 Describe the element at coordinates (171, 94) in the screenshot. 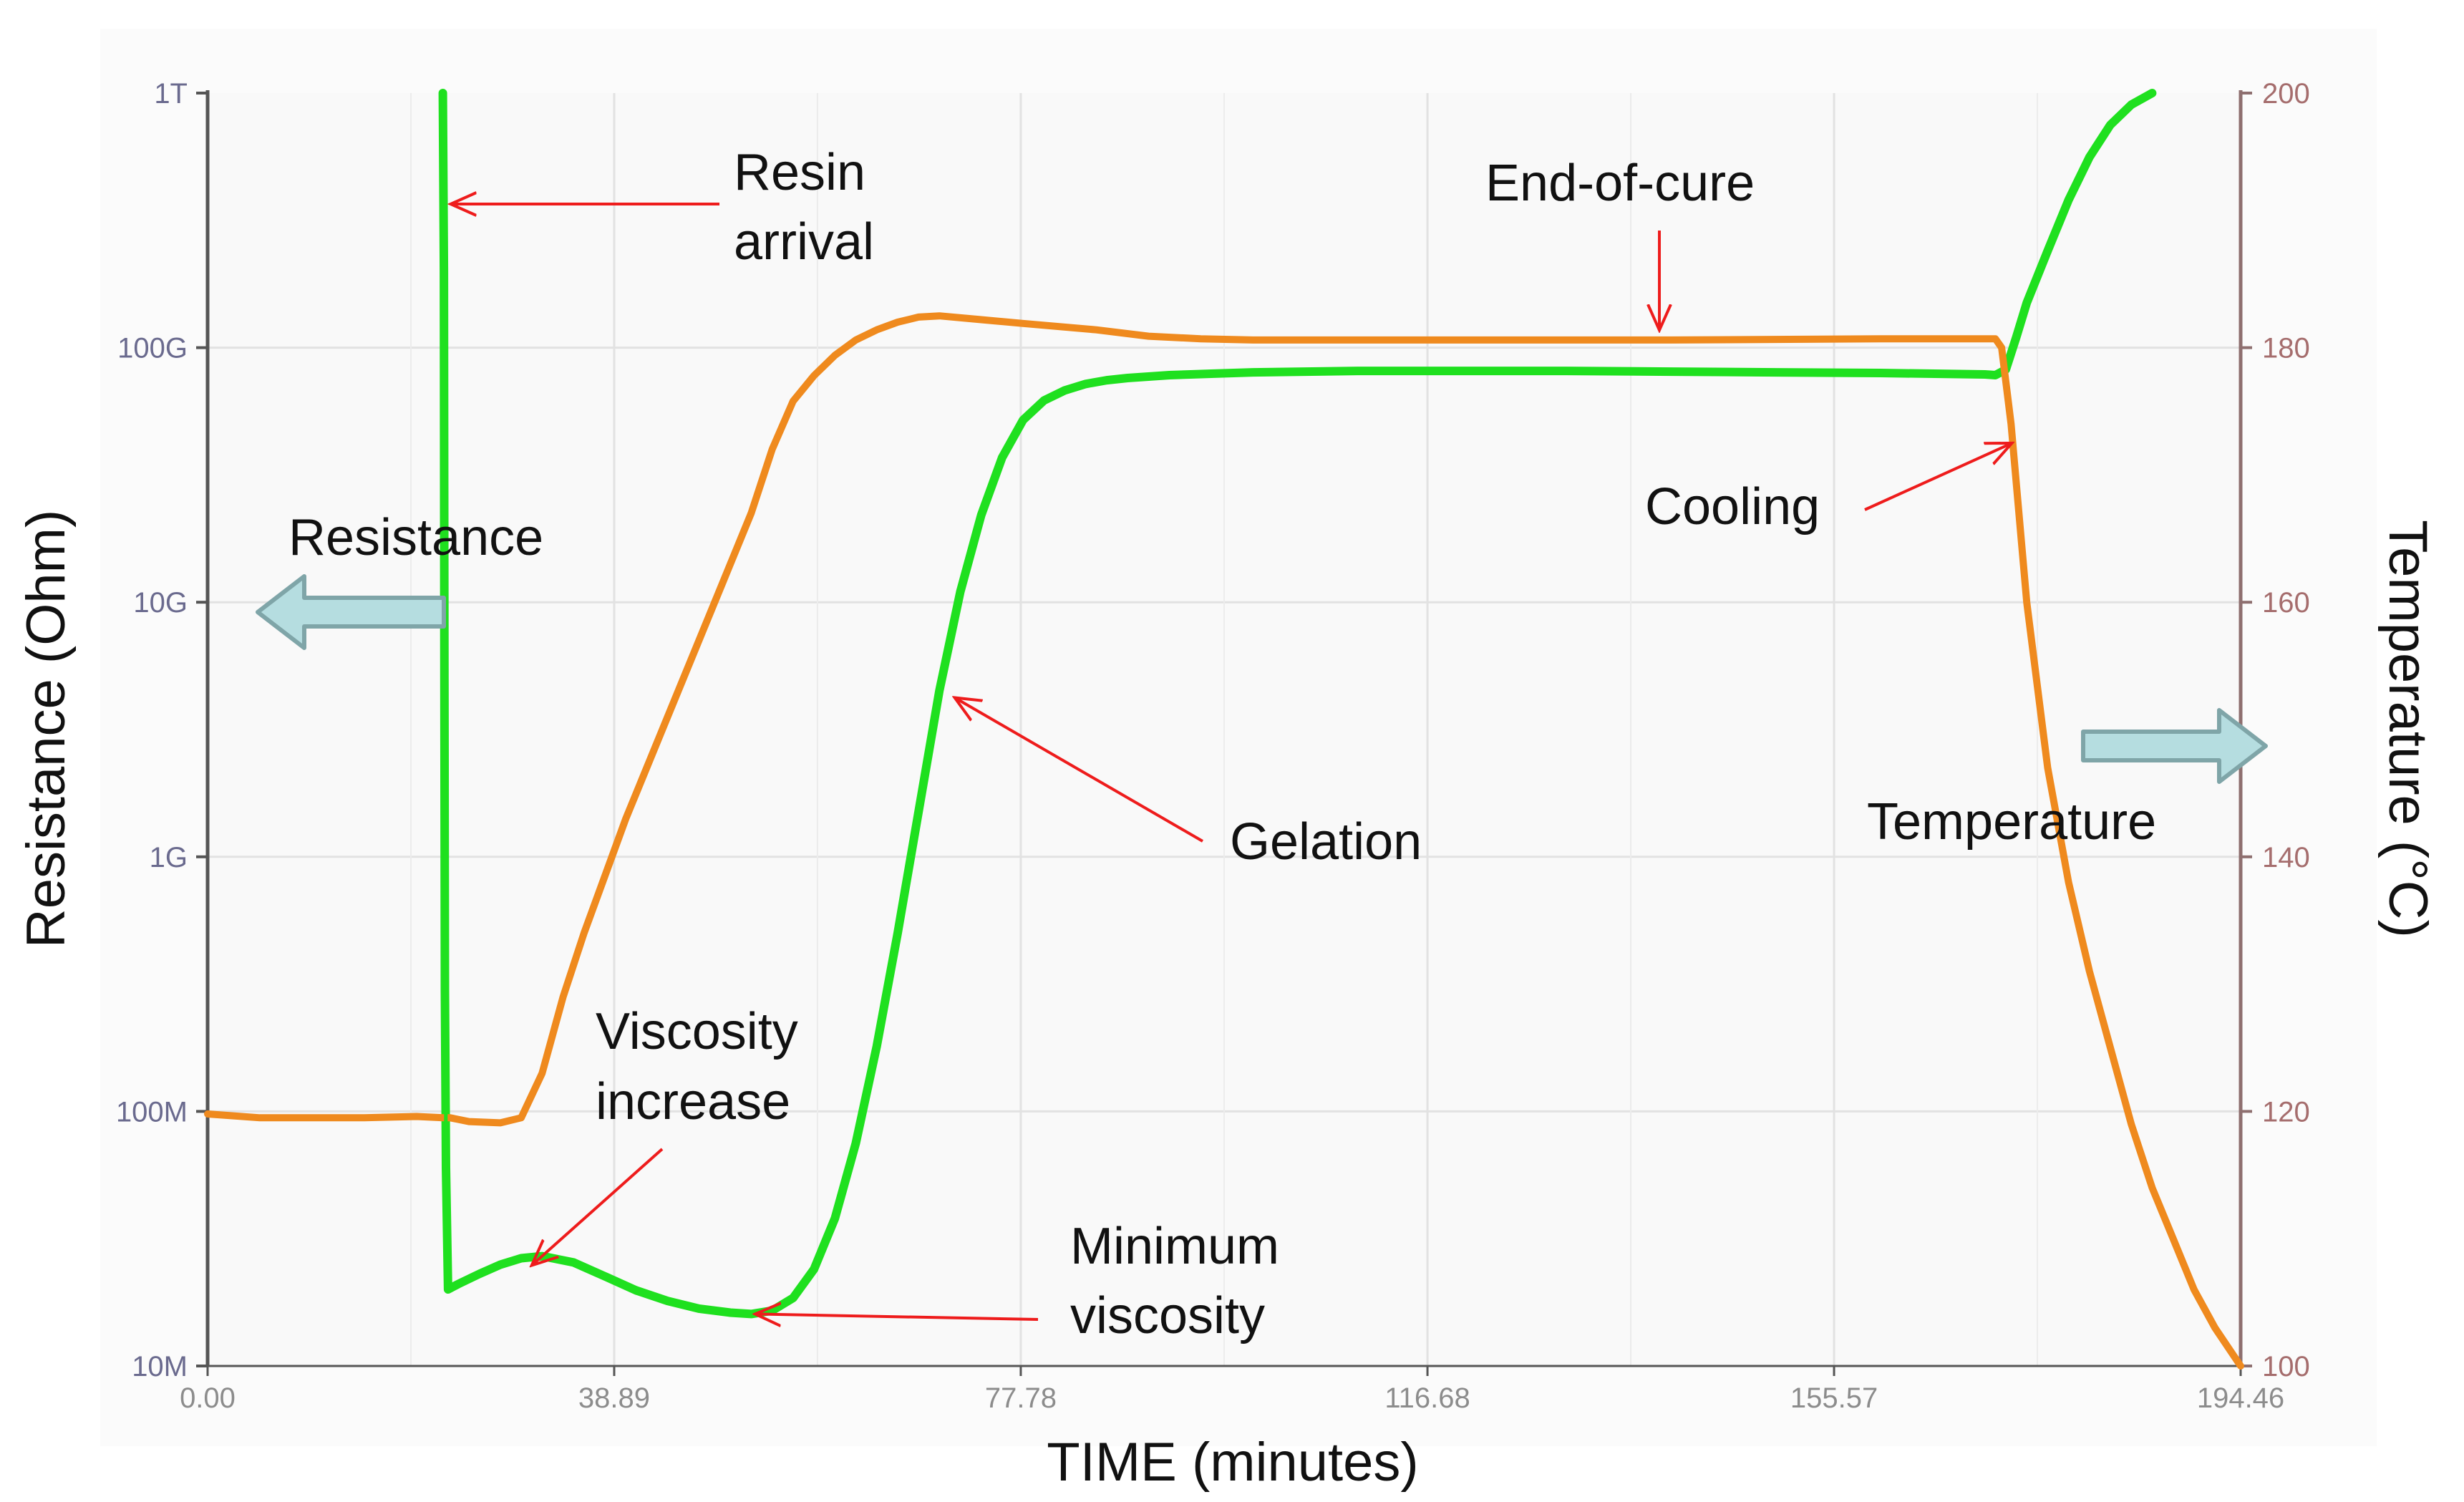

I see `y-tick-label: 1T` at that location.